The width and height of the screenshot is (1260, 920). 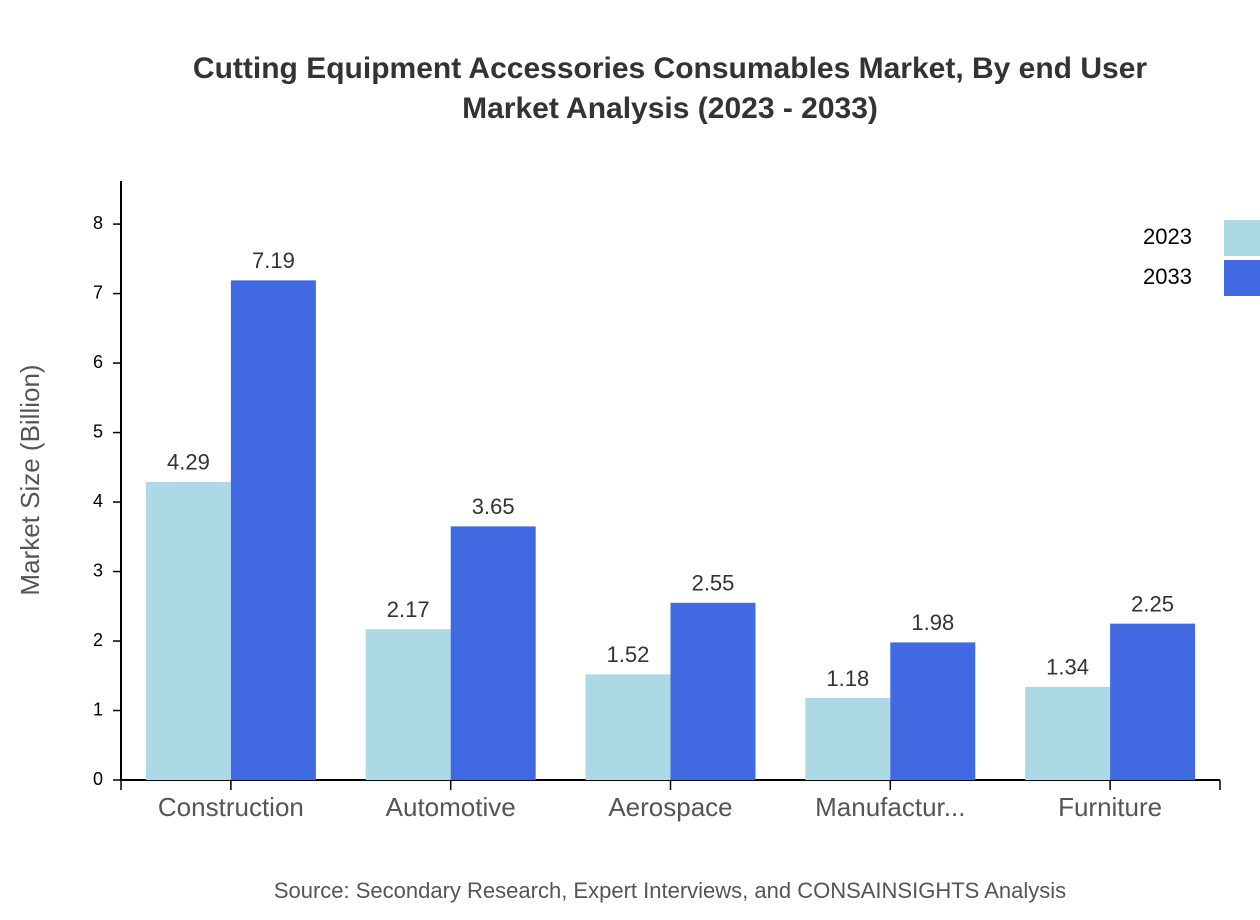 I want to click on y-tick-label: 5, so click(x=98, y=431).